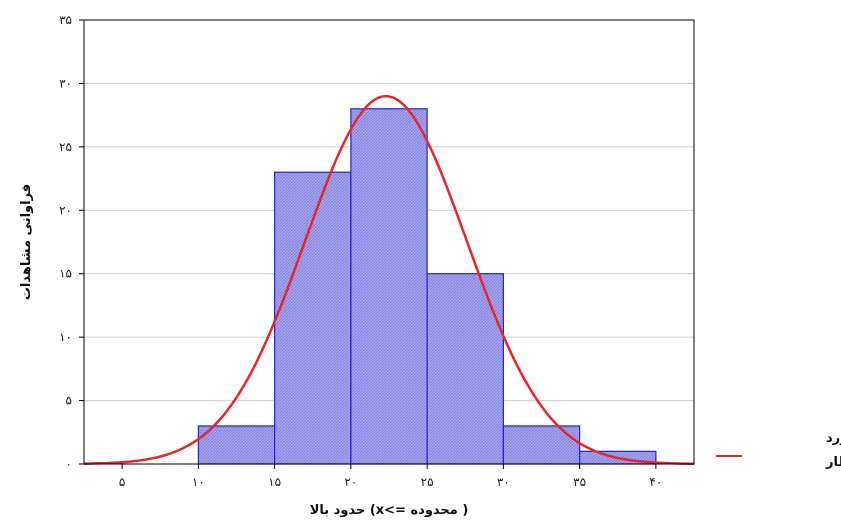  Describe the element at coordinates (65, 20) in the screenshot. I see `y-tick-label: ۳۵` at that location.